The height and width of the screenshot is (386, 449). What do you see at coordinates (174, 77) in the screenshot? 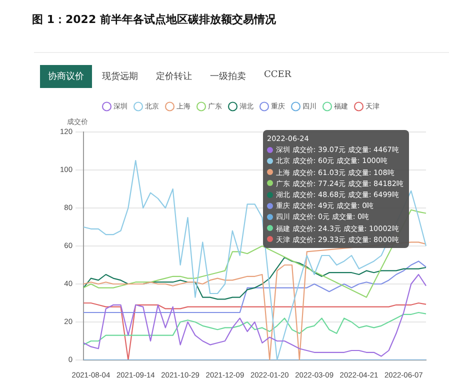
I see `text: 定价转让` at bounding box center [174, 77].